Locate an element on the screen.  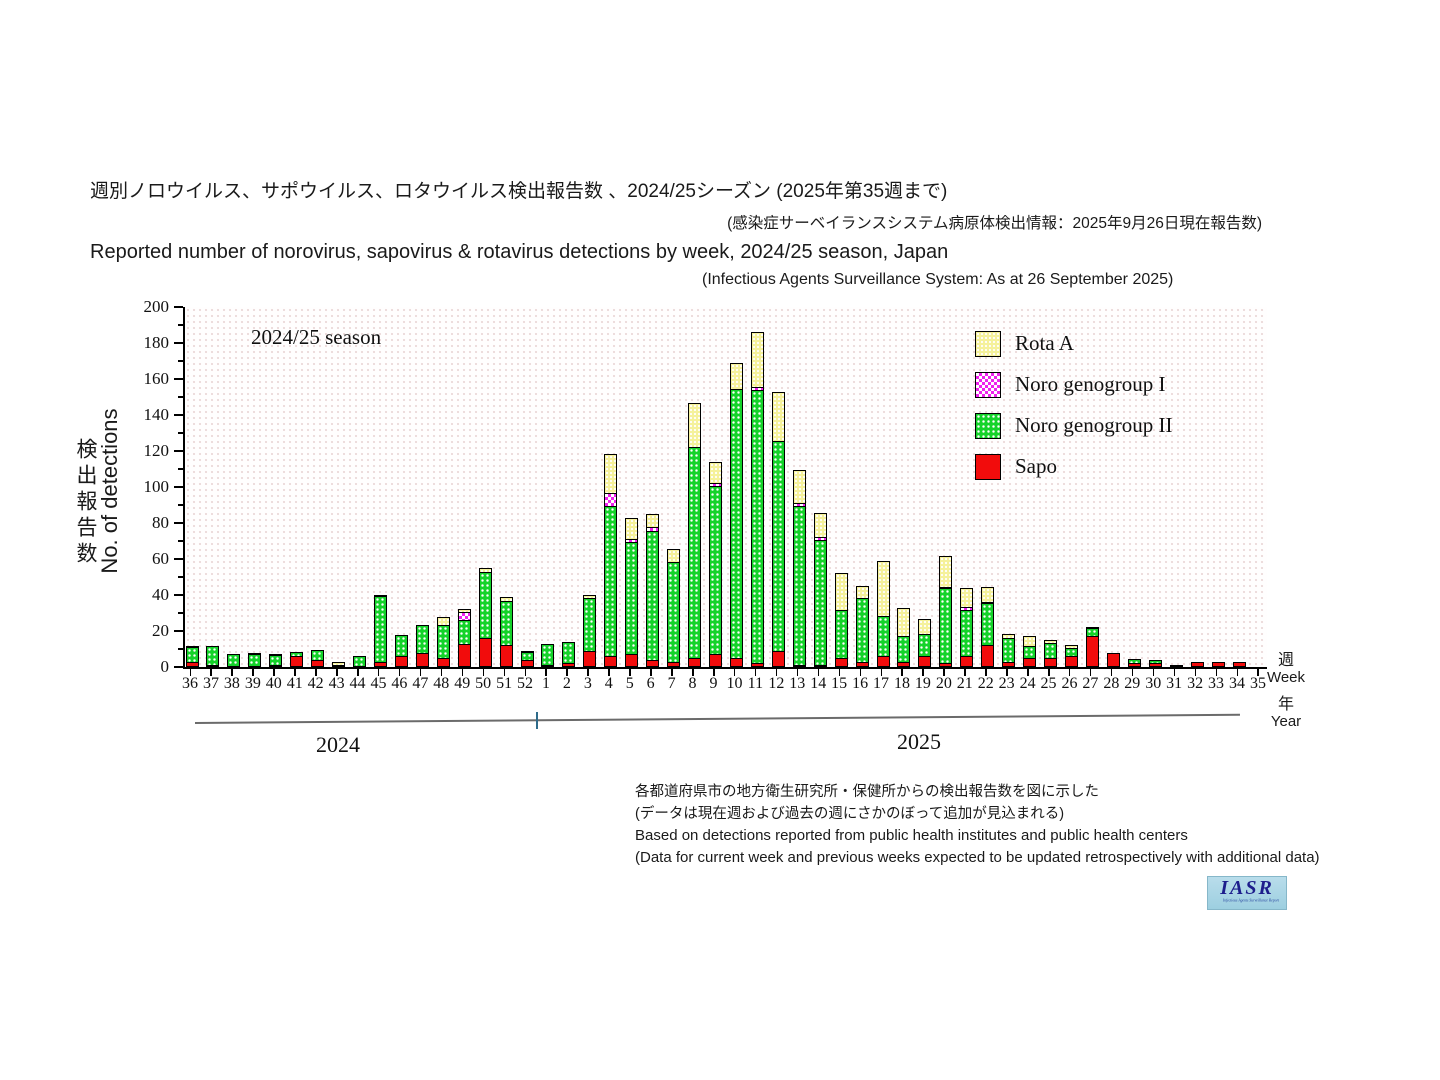
bar-week-22-gii is located at coordinates (988, 624).